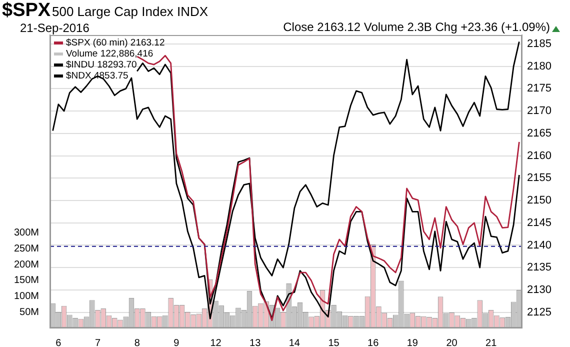  Describe the element at coordinates (539, 245) in the screenshot. I see `y-tick-label: 2140` at that location.